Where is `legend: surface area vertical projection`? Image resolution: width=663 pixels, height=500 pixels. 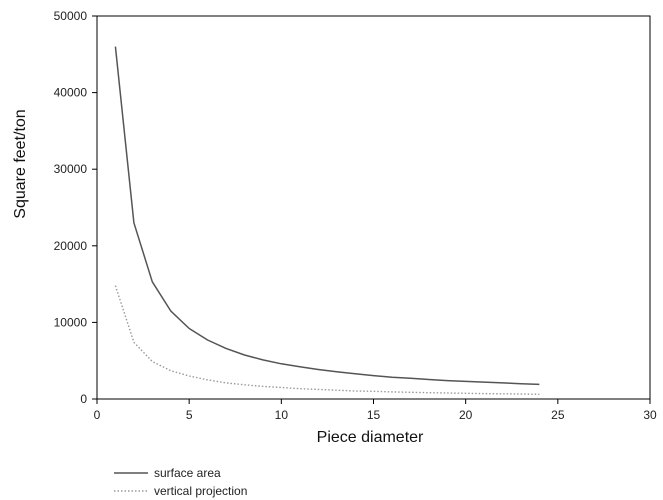
legend: surface area vertical projection is located at coordinates (180, 482).